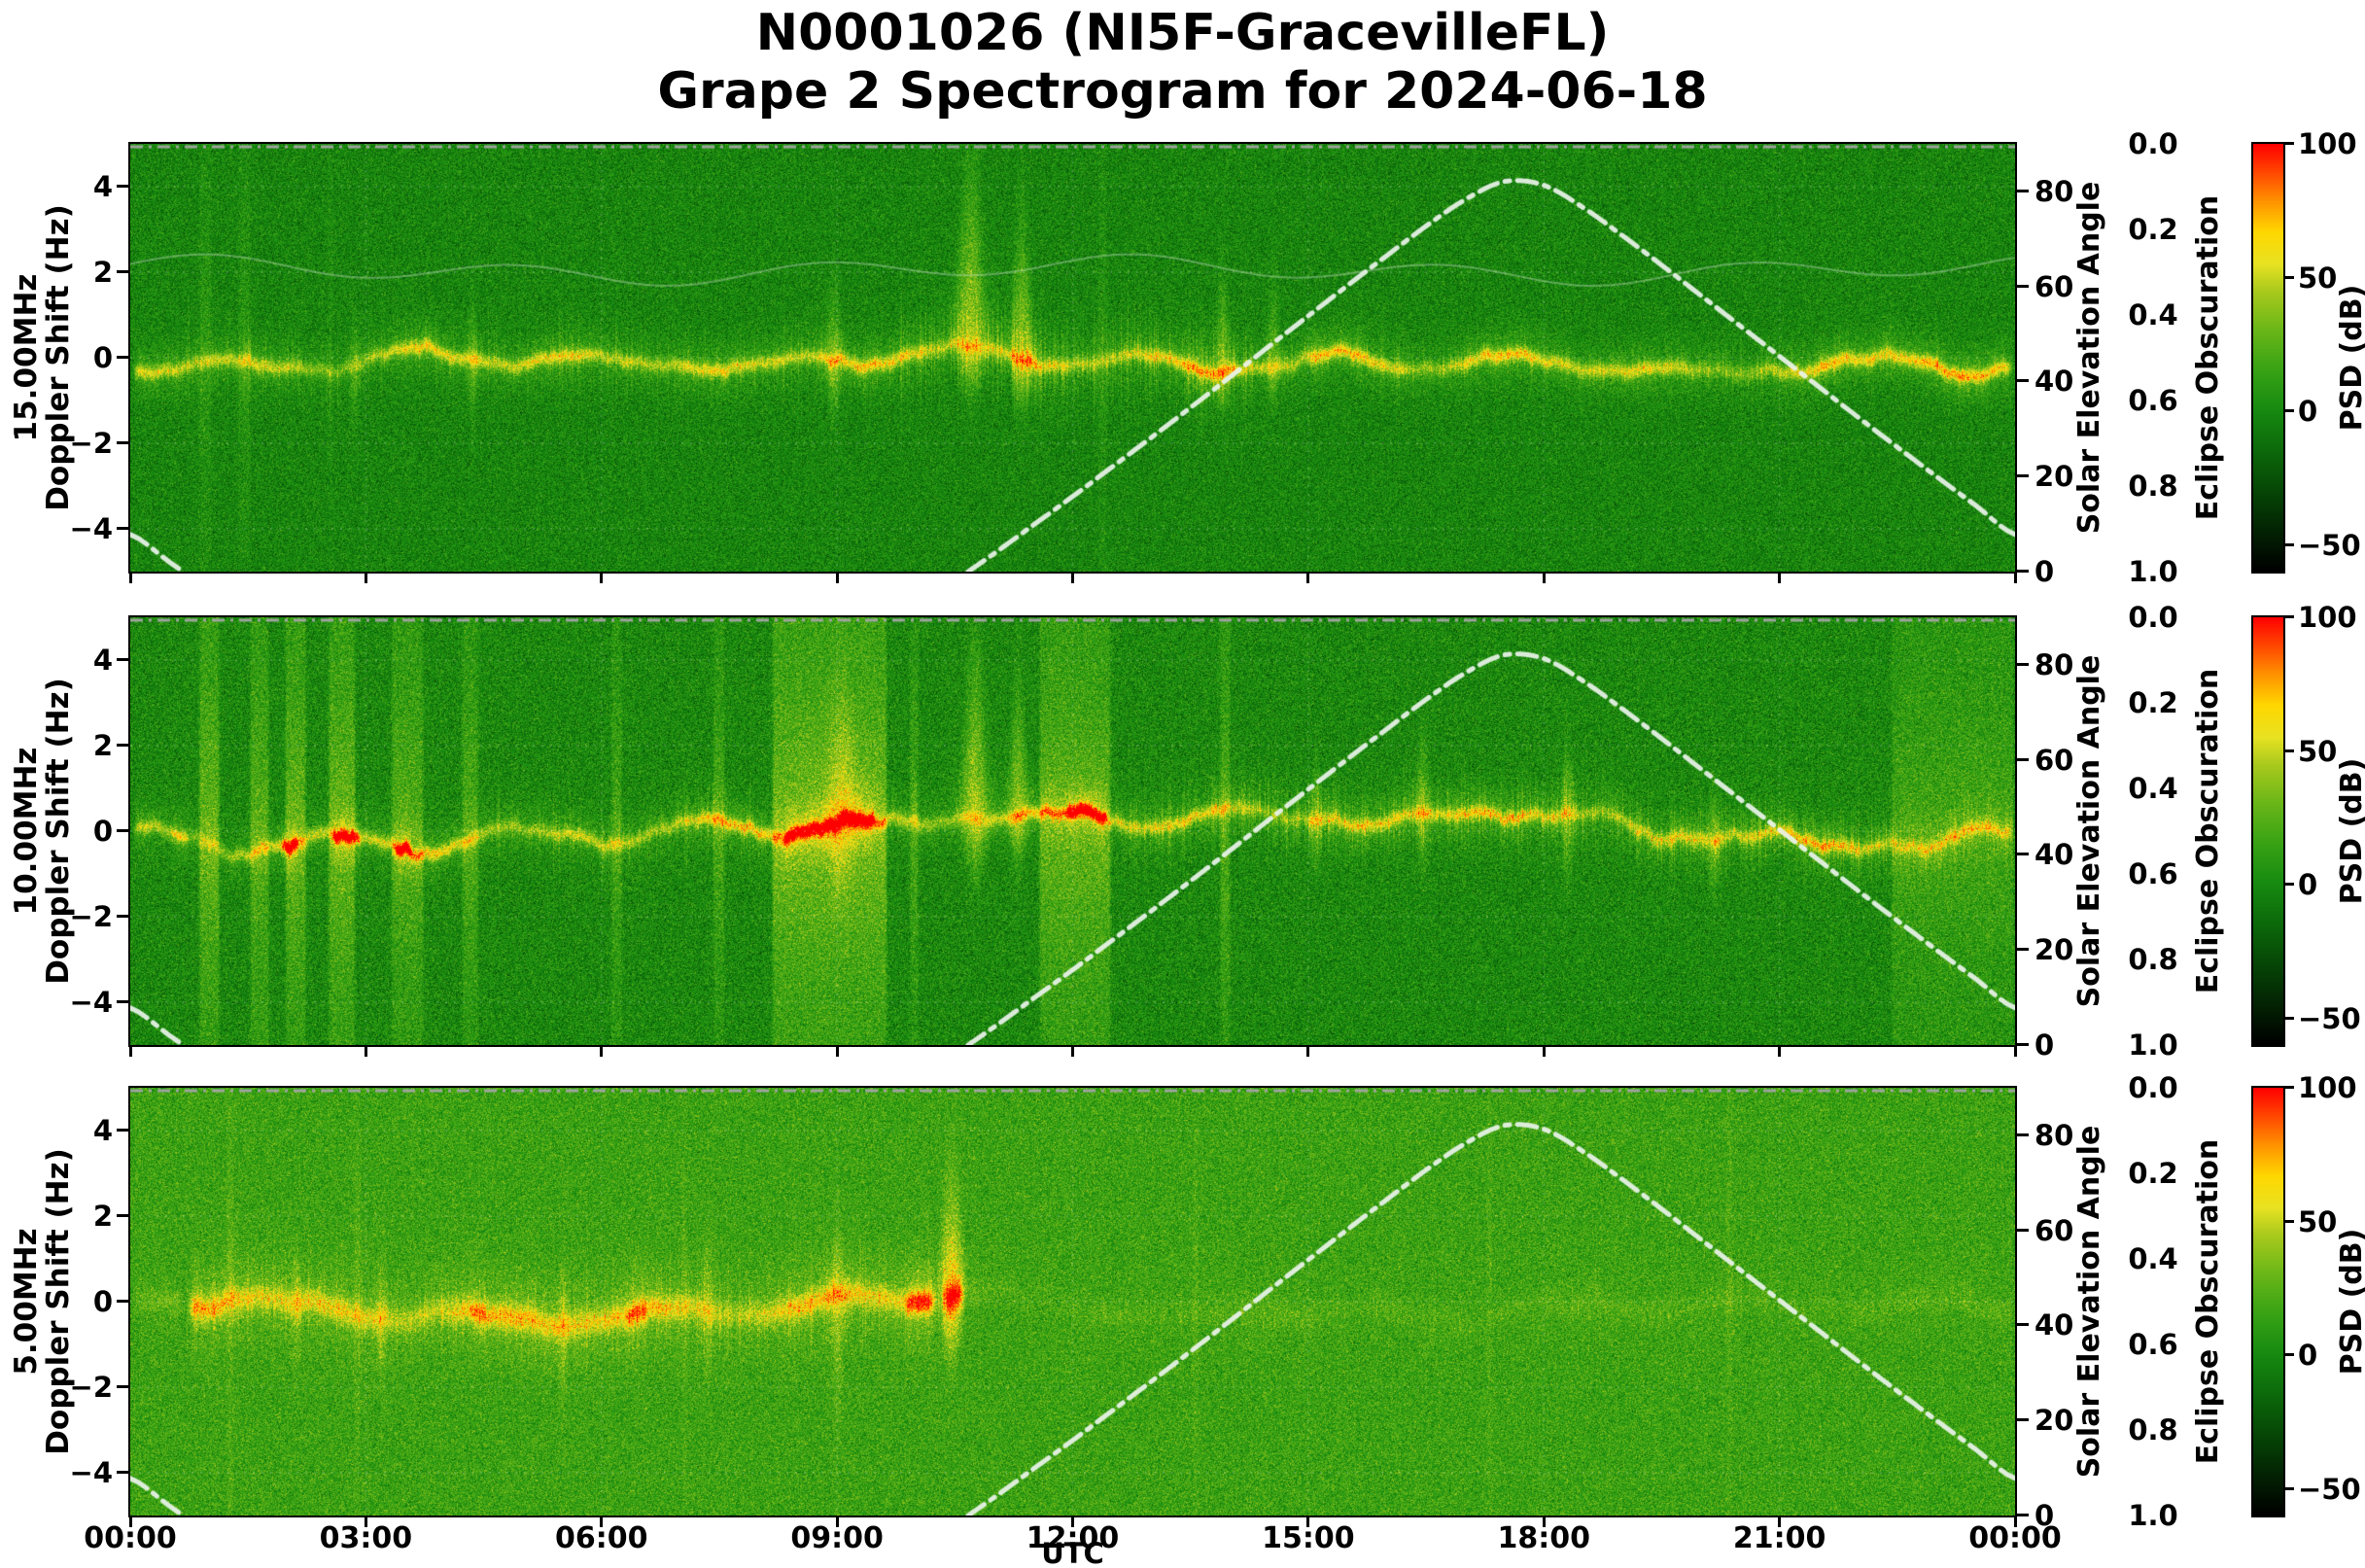 This screenshot has height=1568, width=2365. I want to click on x-axis-label: UTC, so click(1072, 1552).